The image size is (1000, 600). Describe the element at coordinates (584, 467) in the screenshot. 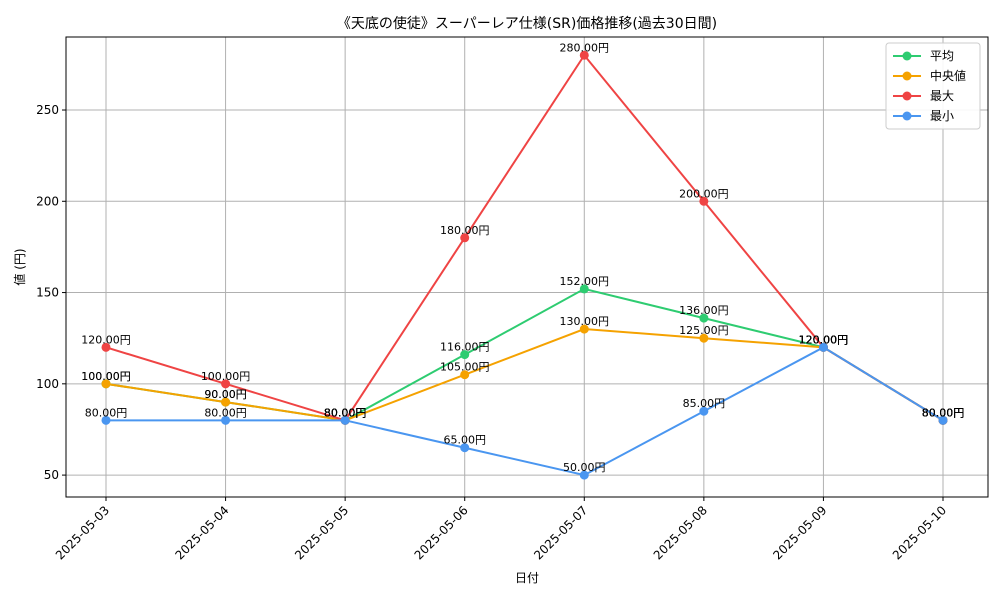

I see `data-label: 50.00円` at that location.